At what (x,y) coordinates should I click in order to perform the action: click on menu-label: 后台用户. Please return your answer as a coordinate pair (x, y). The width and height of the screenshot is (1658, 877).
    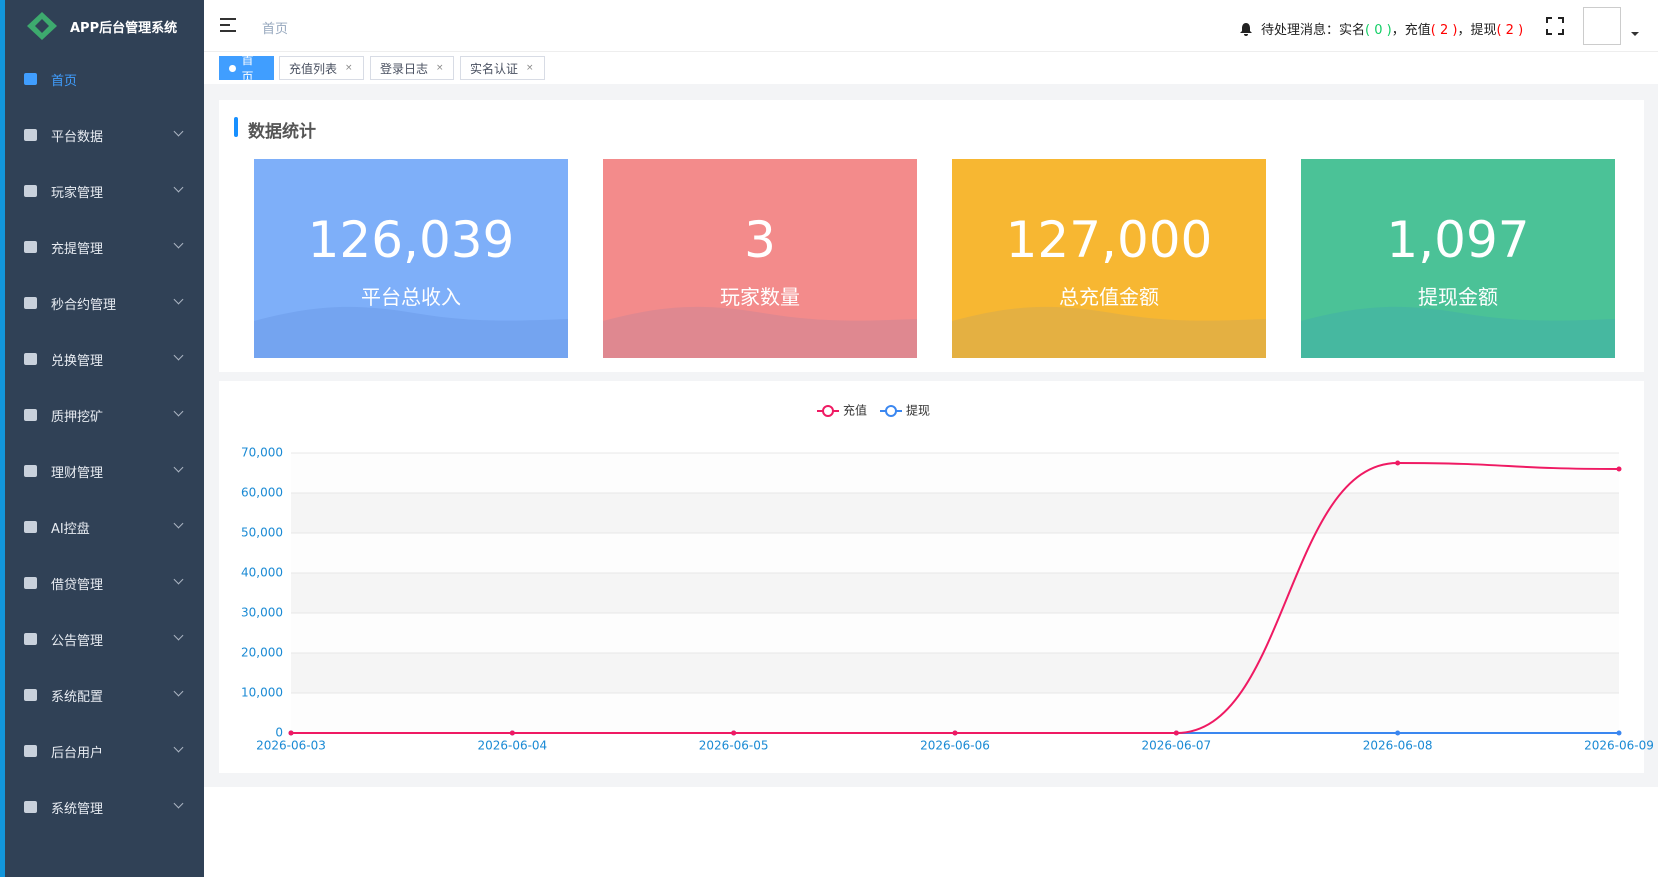
    Looking at the image, I should click on (77, 753).